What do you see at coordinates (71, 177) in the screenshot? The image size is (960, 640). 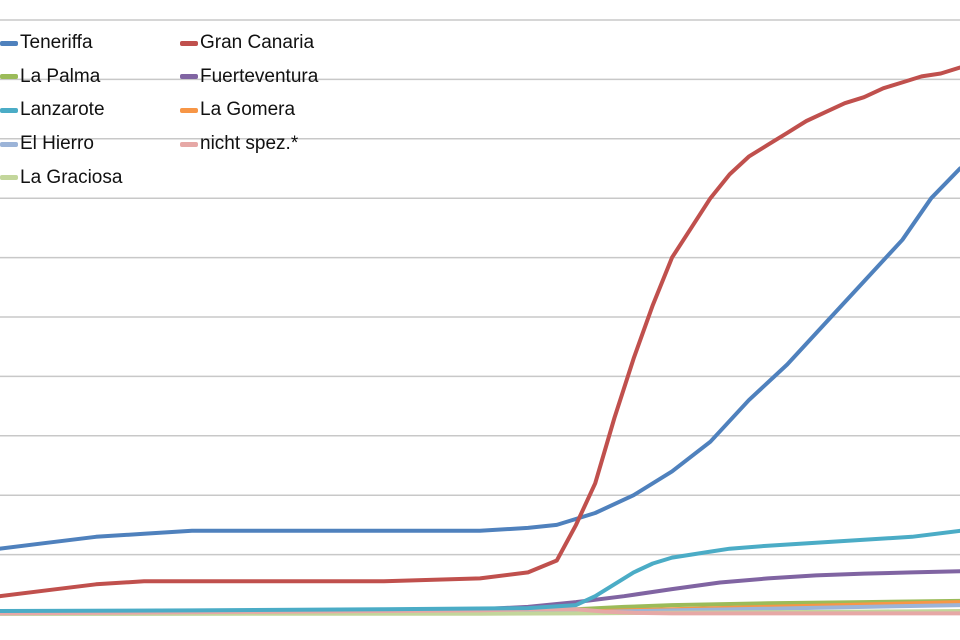 I see `legend-label: La Graciosa` at bounding box center [71, 177].